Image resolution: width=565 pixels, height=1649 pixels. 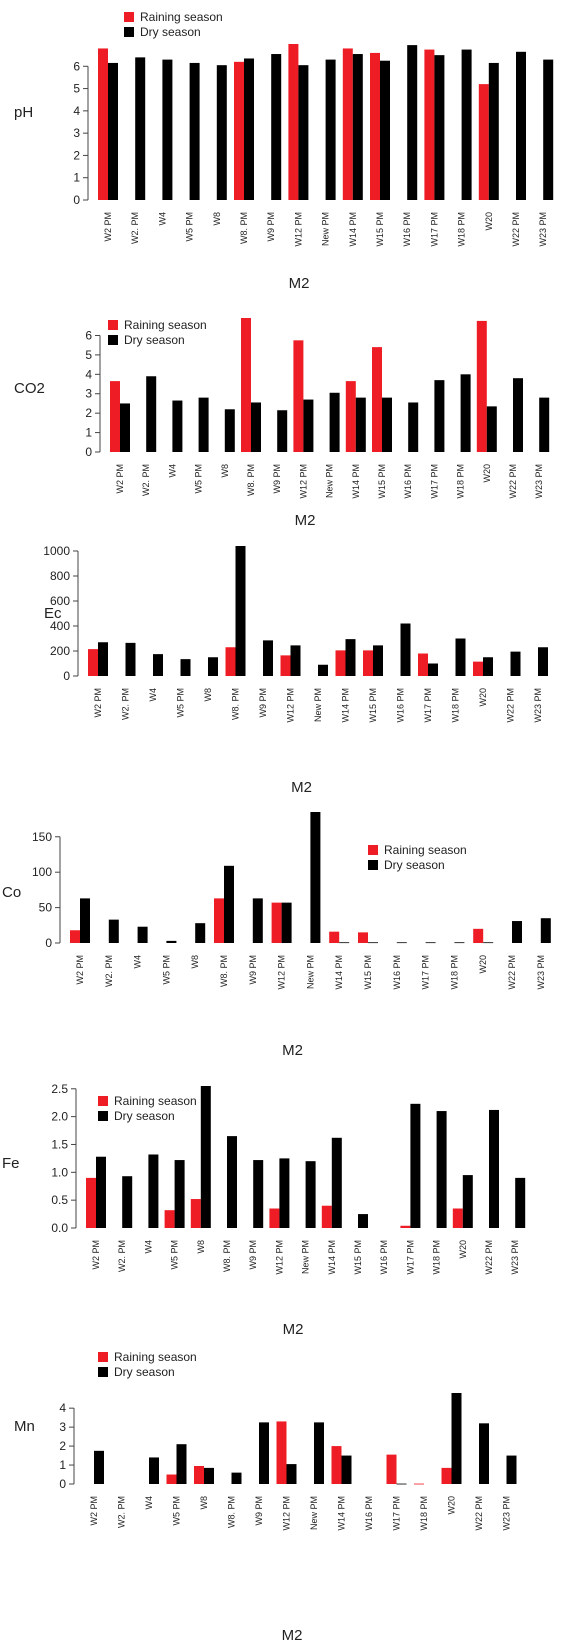 I want to click on x-tick-label: W12 PM, so click(x=287, y=1513).